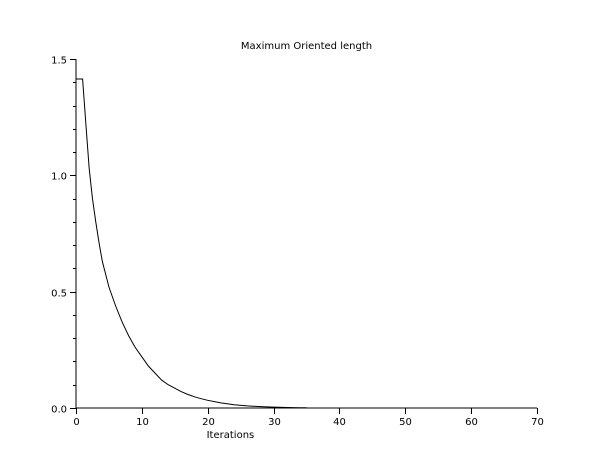 Image resolution: width=614 pixels, height=466 pixels. I want to click on x-tick-label: 30, so click(274, 422).